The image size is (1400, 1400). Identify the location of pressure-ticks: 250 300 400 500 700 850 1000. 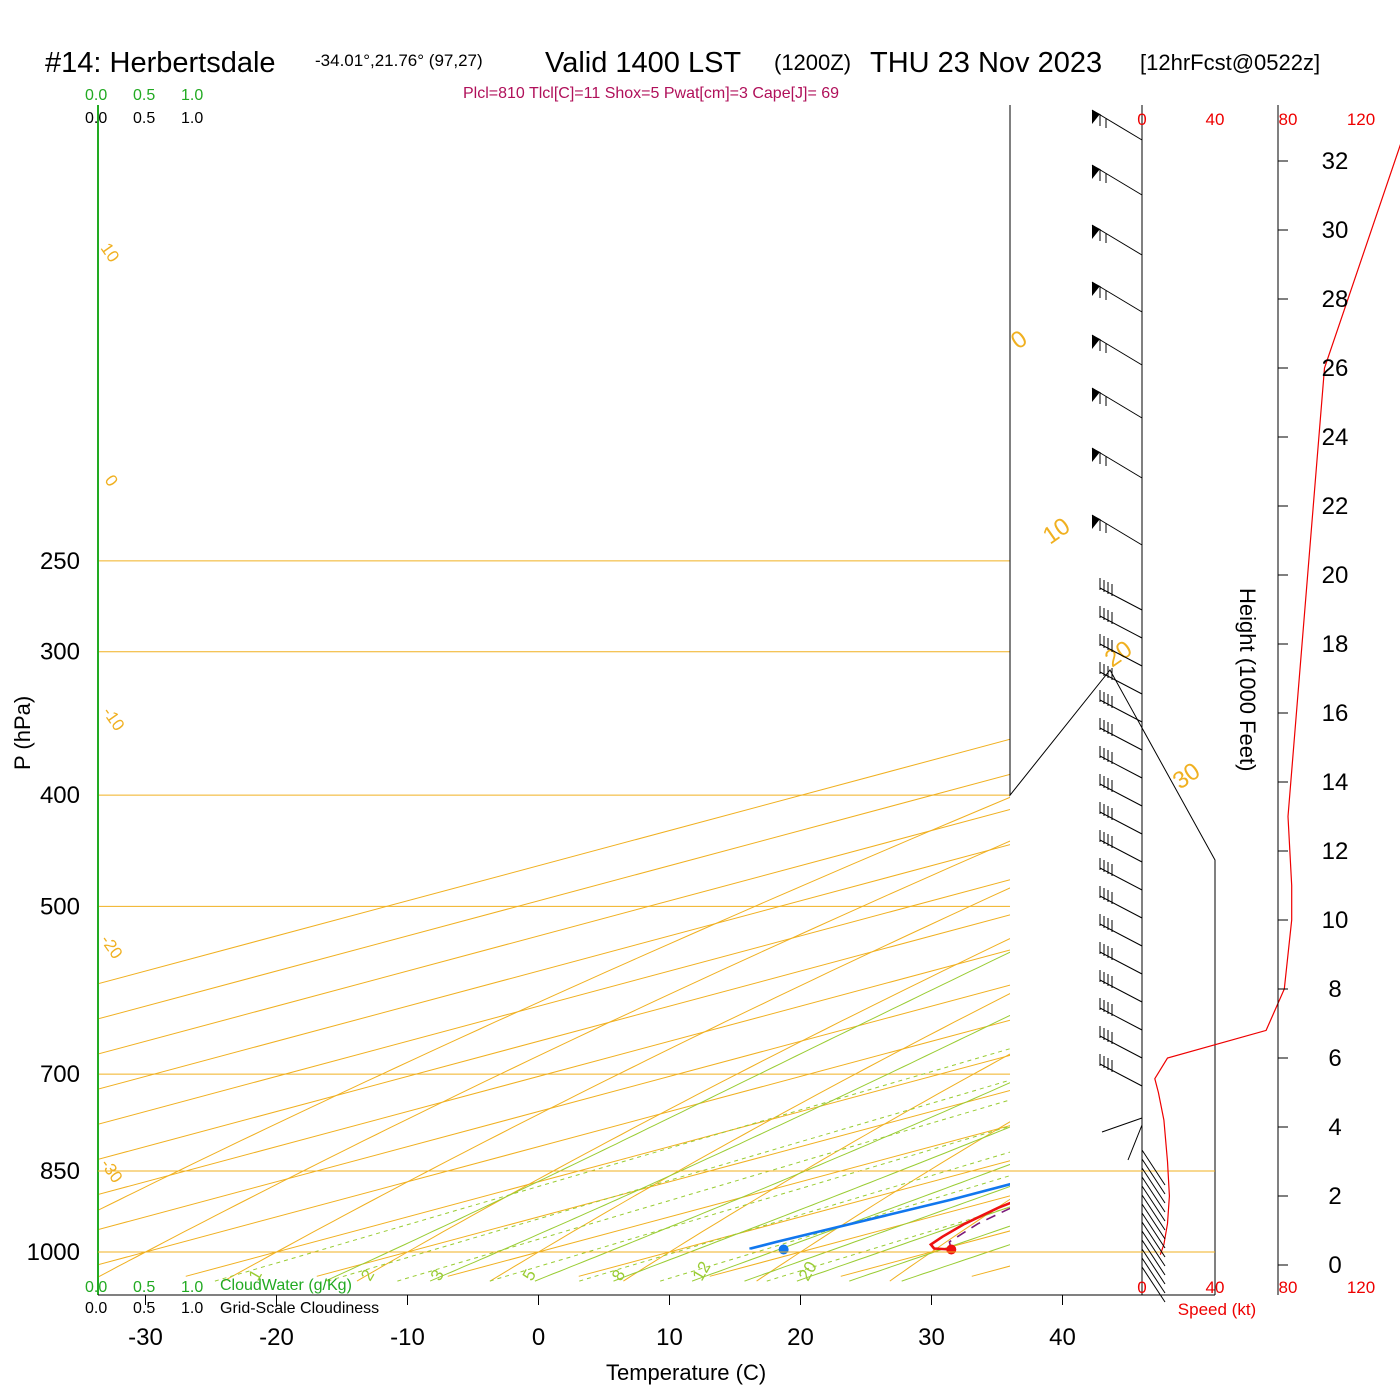
(53, 907).